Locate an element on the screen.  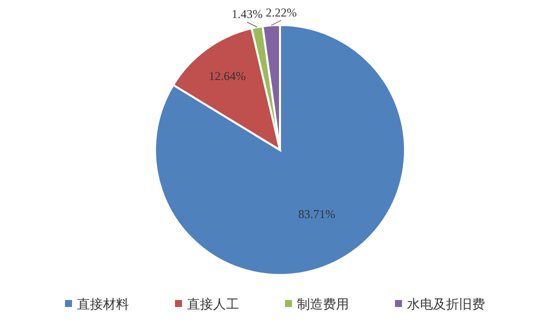
legend-label: 直接材料 is located at coordinates (103, 305).